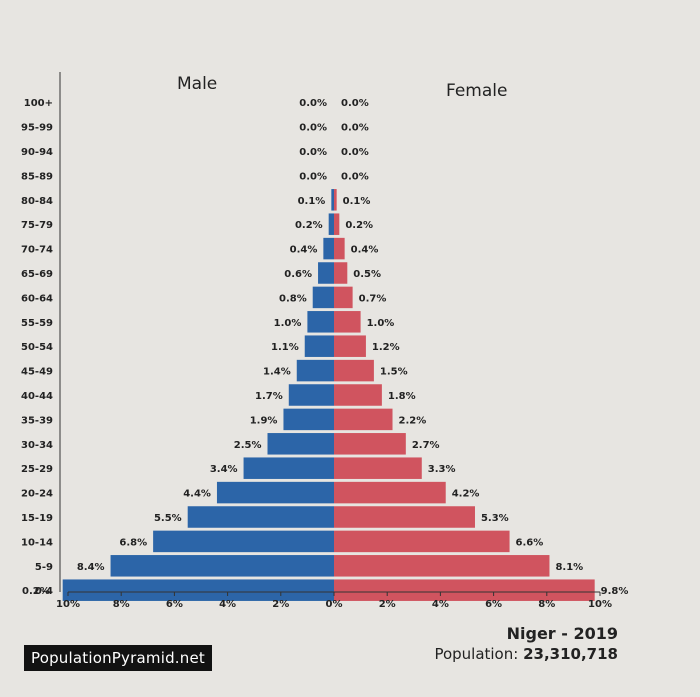 This screenshot has width=700, height=697. I want to click on female-value-label-55-59: 1.0%, so click(381, 323).